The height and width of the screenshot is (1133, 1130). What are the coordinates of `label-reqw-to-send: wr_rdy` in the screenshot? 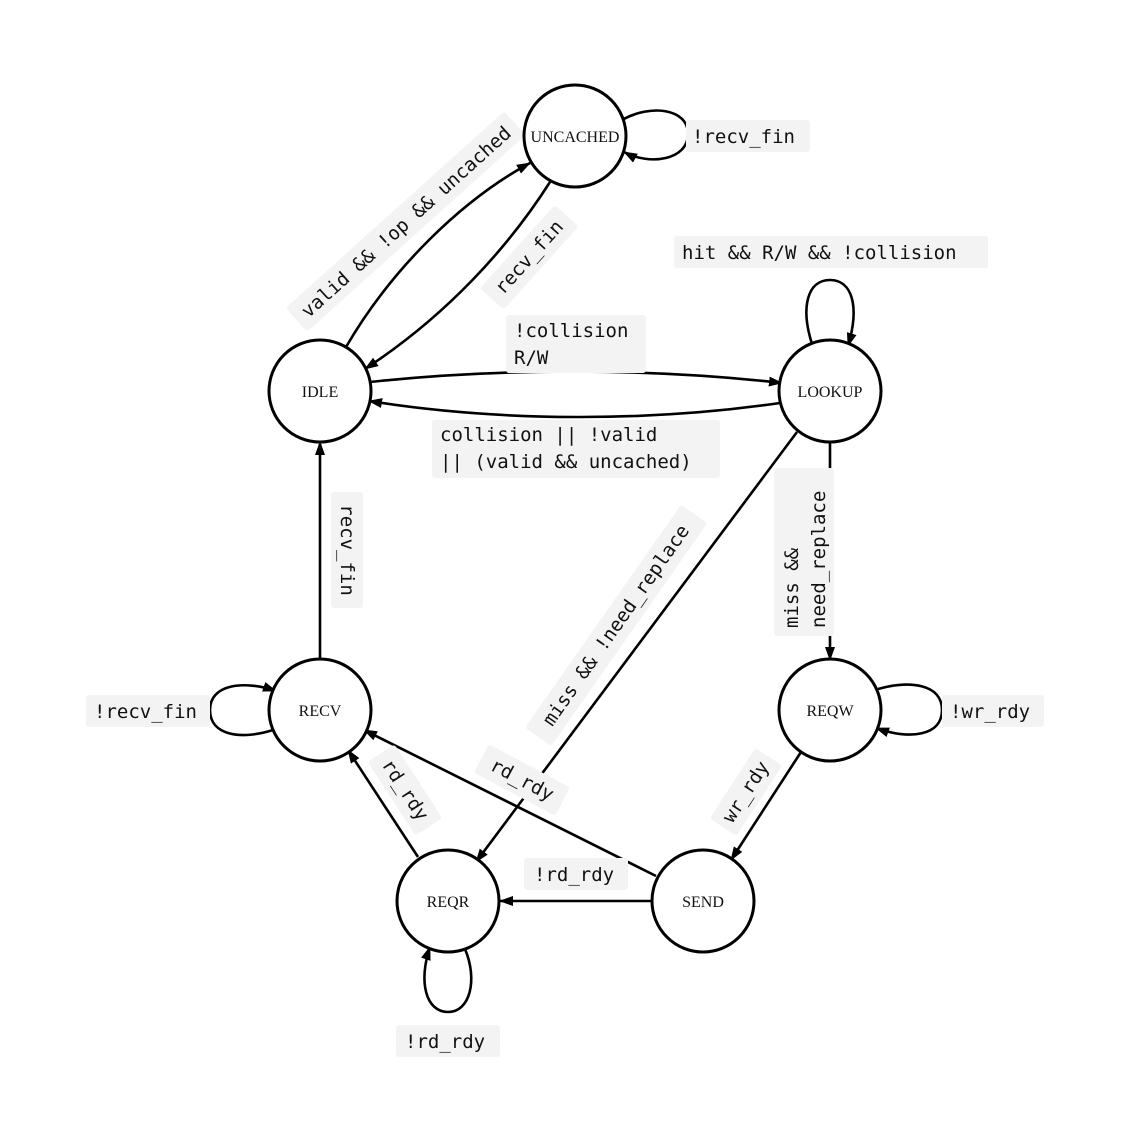 It's located at (746, 792).